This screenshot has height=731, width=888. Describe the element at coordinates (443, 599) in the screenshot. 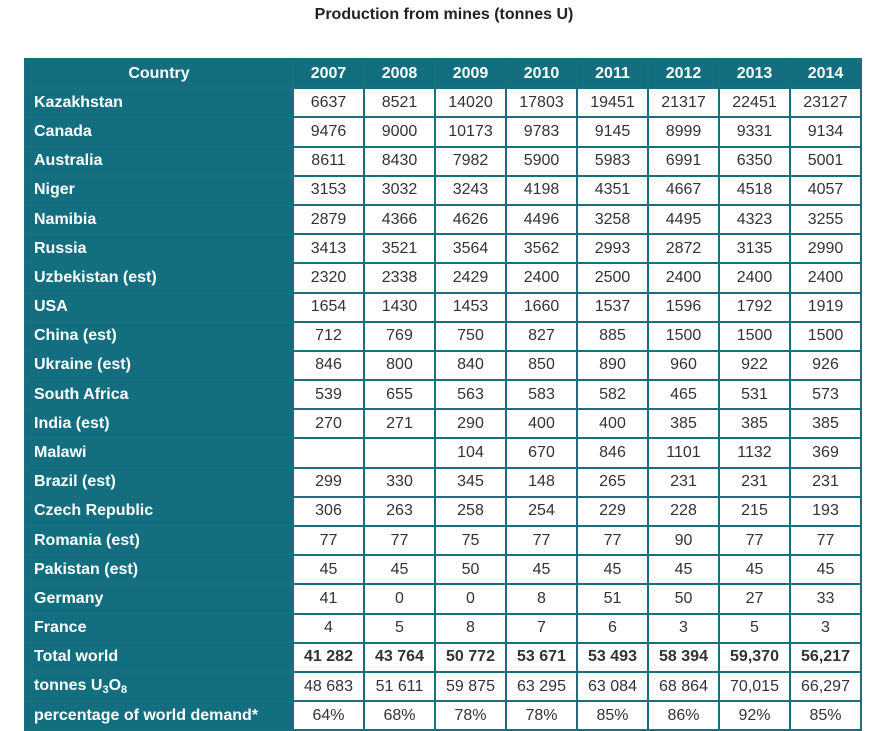

I see `table-row: Germany 41 0 0 8 51 50 27 33` at that location.